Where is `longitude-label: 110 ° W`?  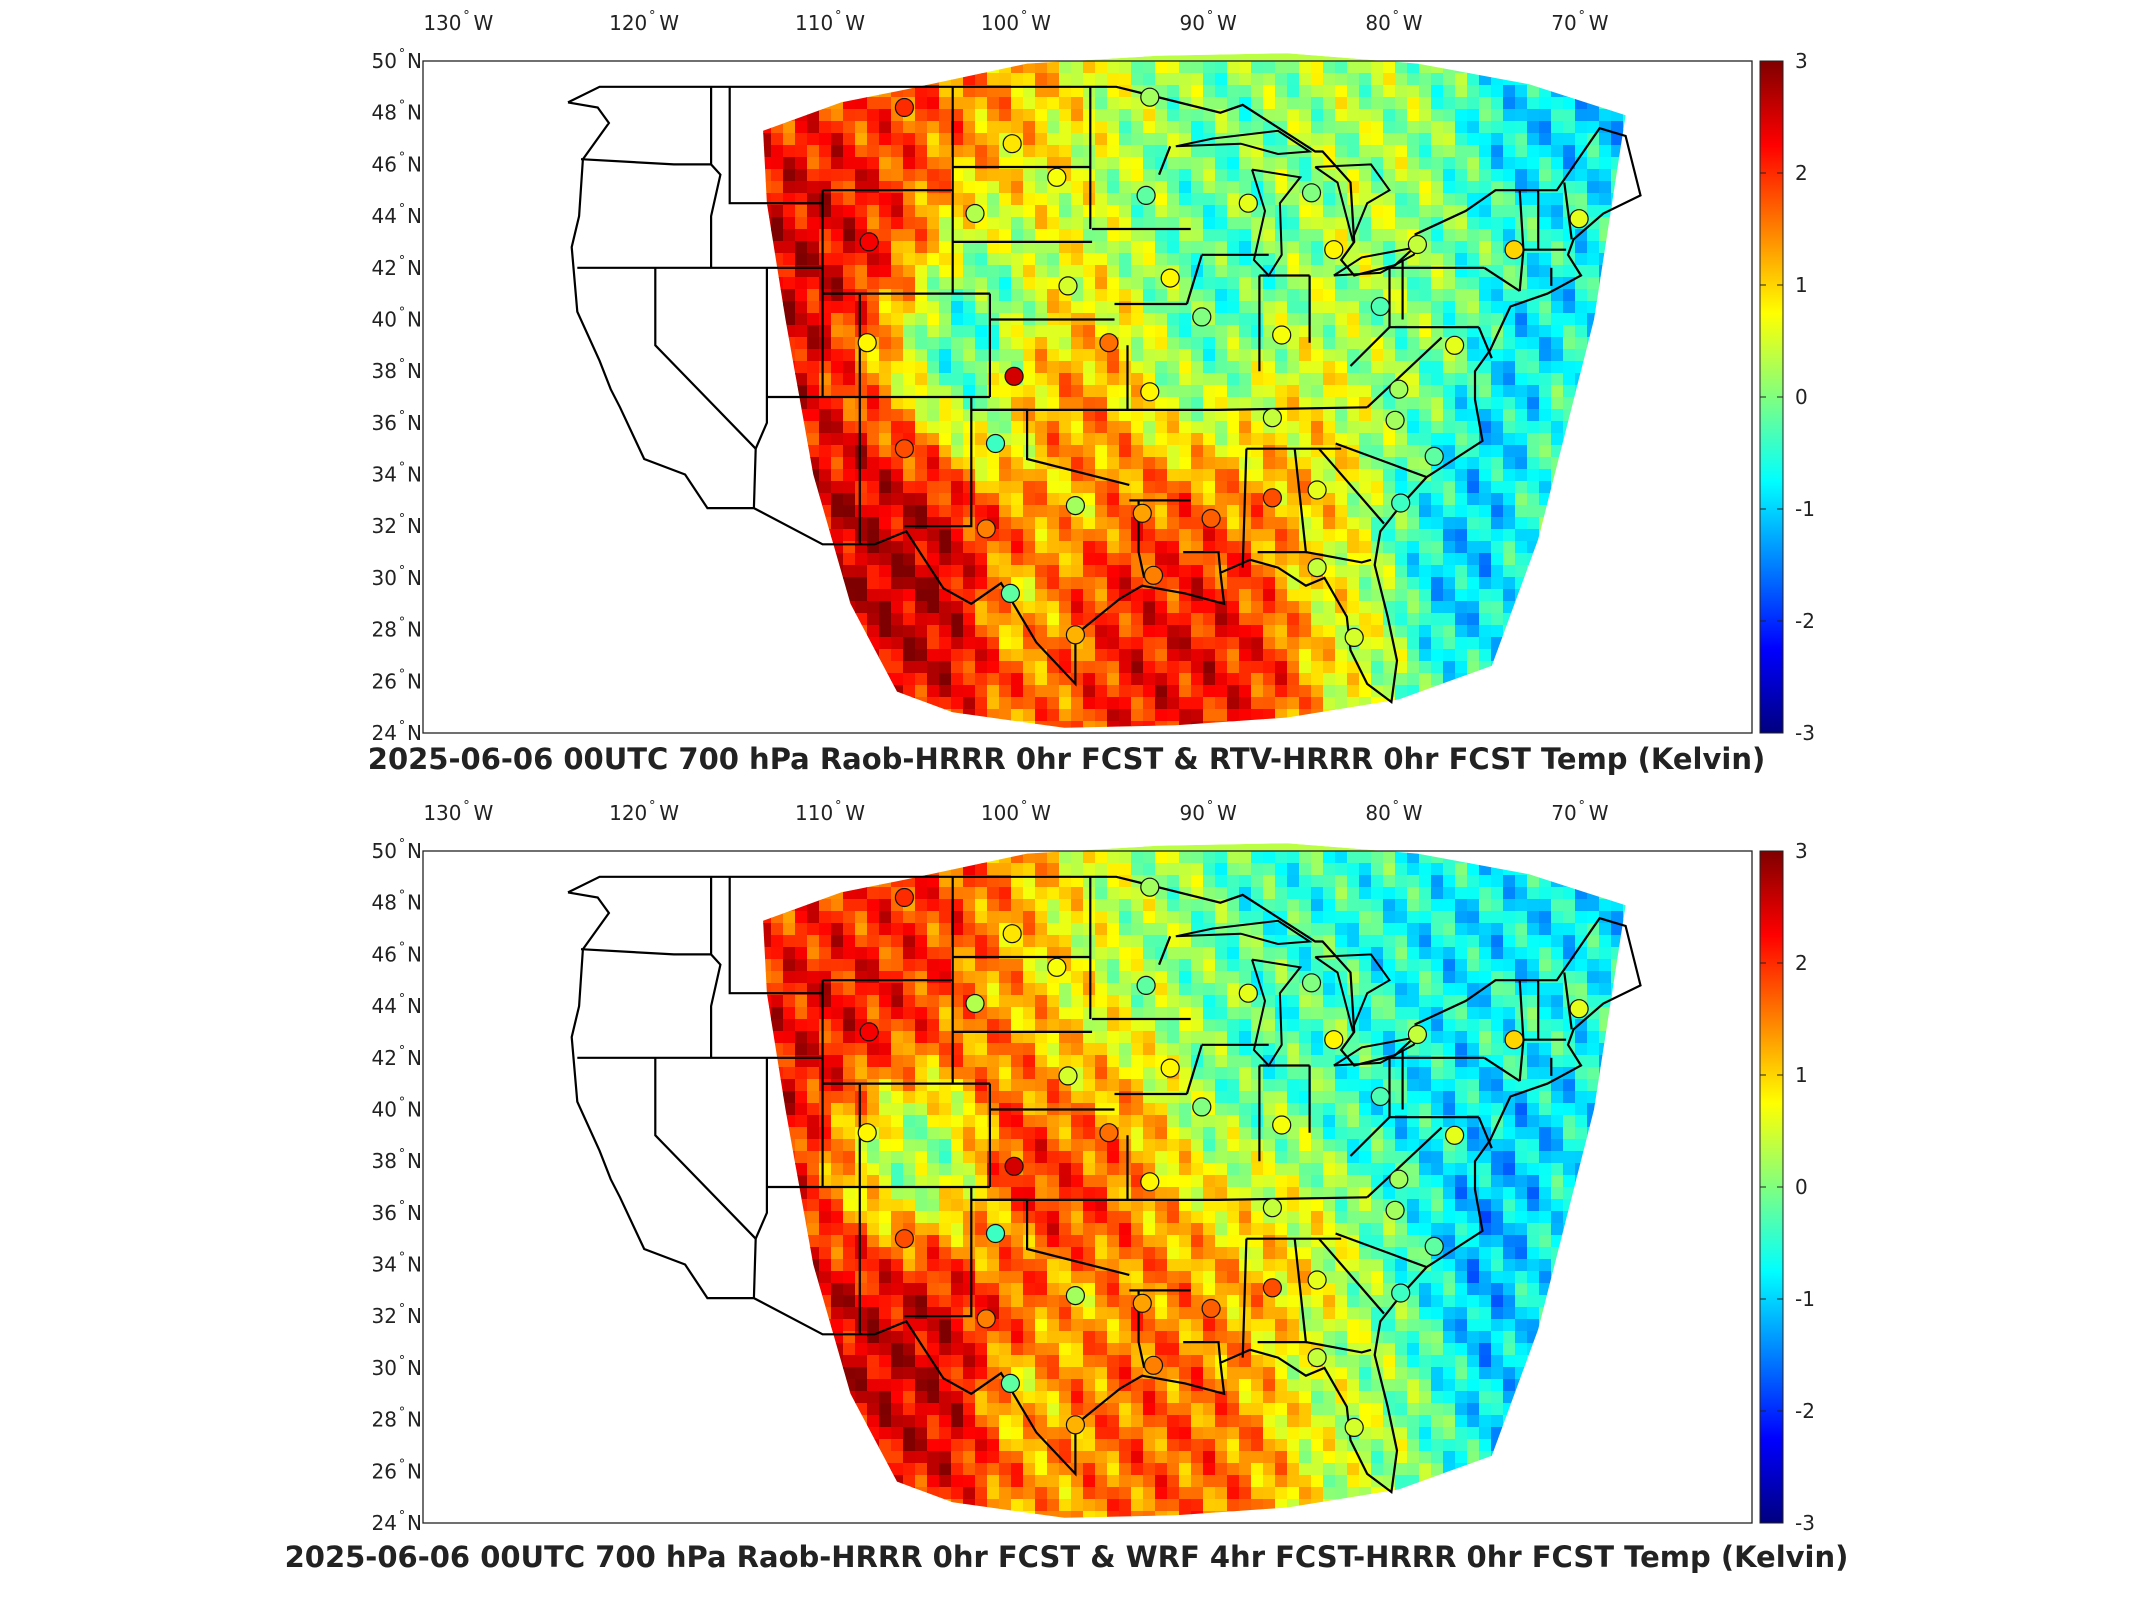
longitude-label: 110 ° W is located at coordinates (830, 812).